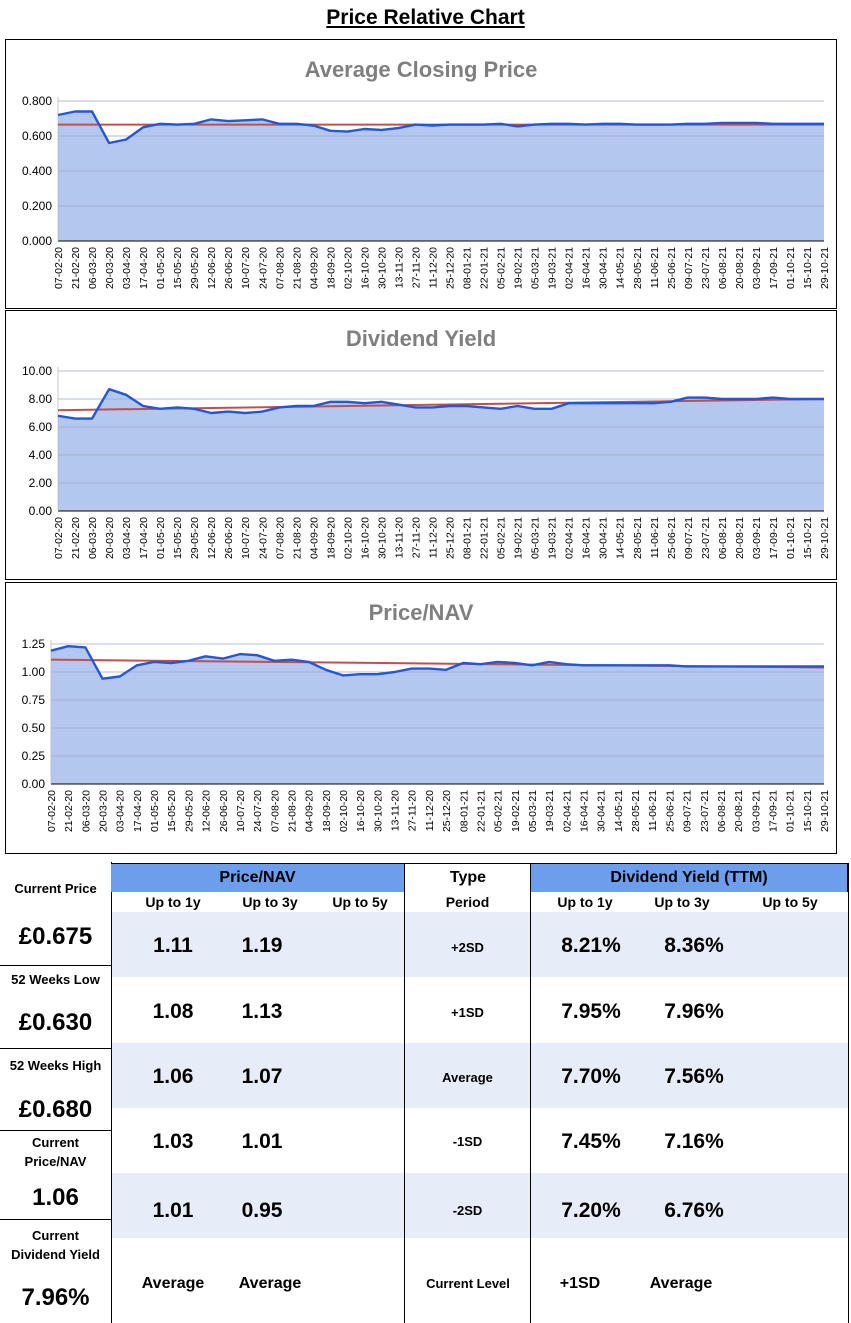 The image size is (851, 1323). Describe the element at coordinates (262, 1076) in the screenshot. I see `pnav-3y-cell: 1.07` at that location.